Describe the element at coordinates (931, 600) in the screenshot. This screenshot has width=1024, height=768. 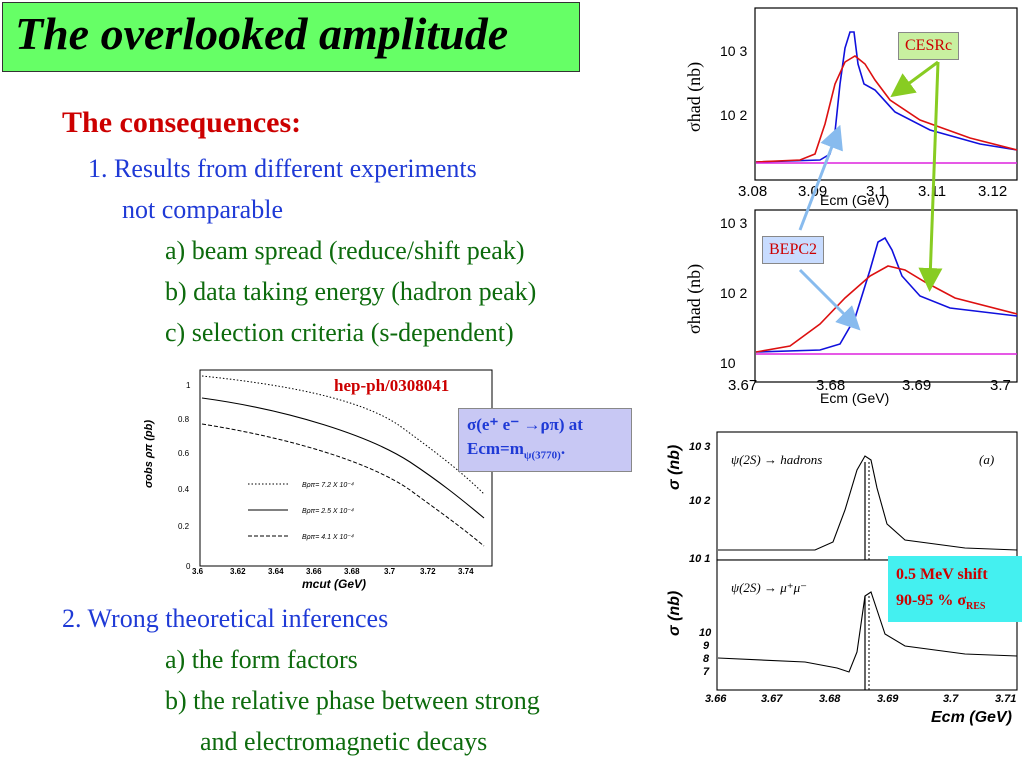
I see `shift-line2-text: 90-95 % σ` at that location.